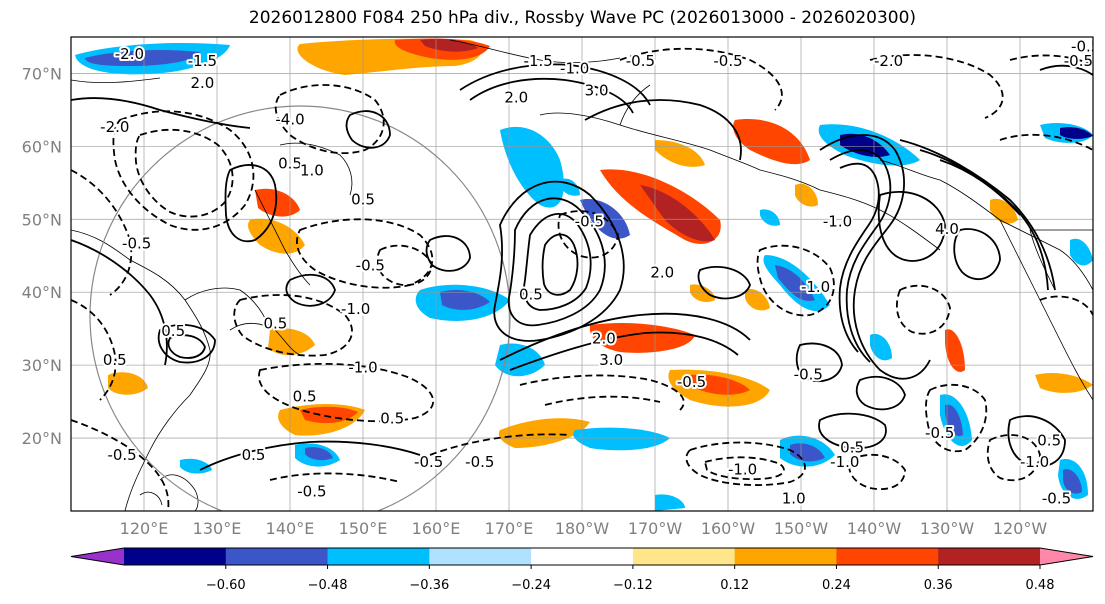  Describe the element at coordinates (42, 219) in the screenshot. I see `lat-tick-label: 50°N` at that location.